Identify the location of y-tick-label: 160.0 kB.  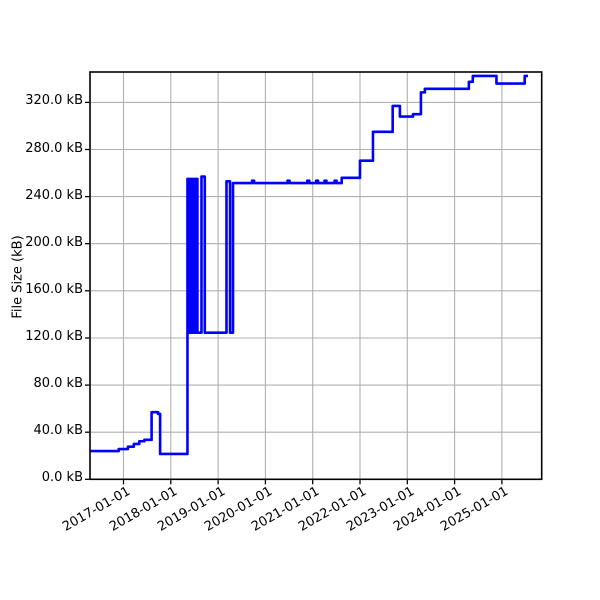
(54, 289).